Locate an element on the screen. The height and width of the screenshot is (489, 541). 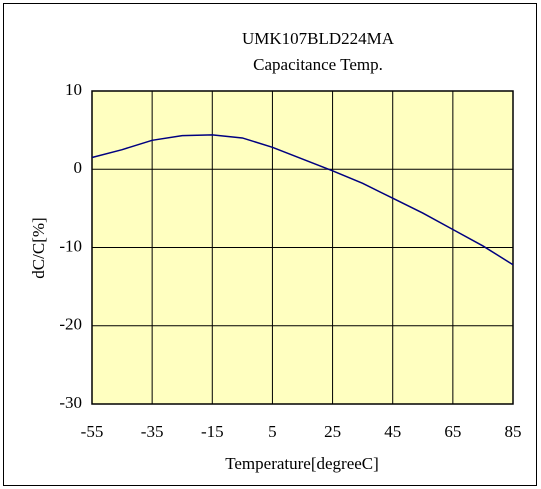
x-tick-label: -15 is located at coordinates (212, 431).